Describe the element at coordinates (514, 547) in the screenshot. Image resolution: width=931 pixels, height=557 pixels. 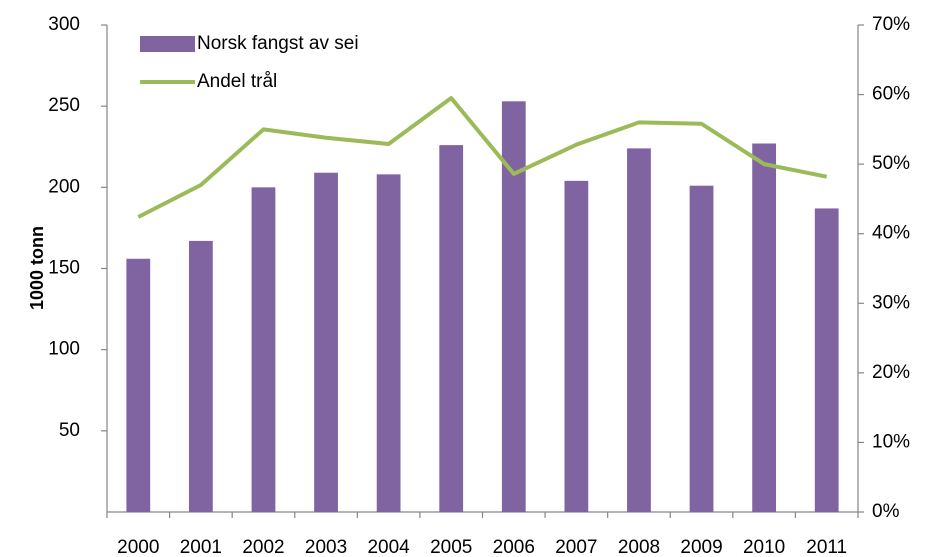
I see `x-tick-label: 2006` at that location.